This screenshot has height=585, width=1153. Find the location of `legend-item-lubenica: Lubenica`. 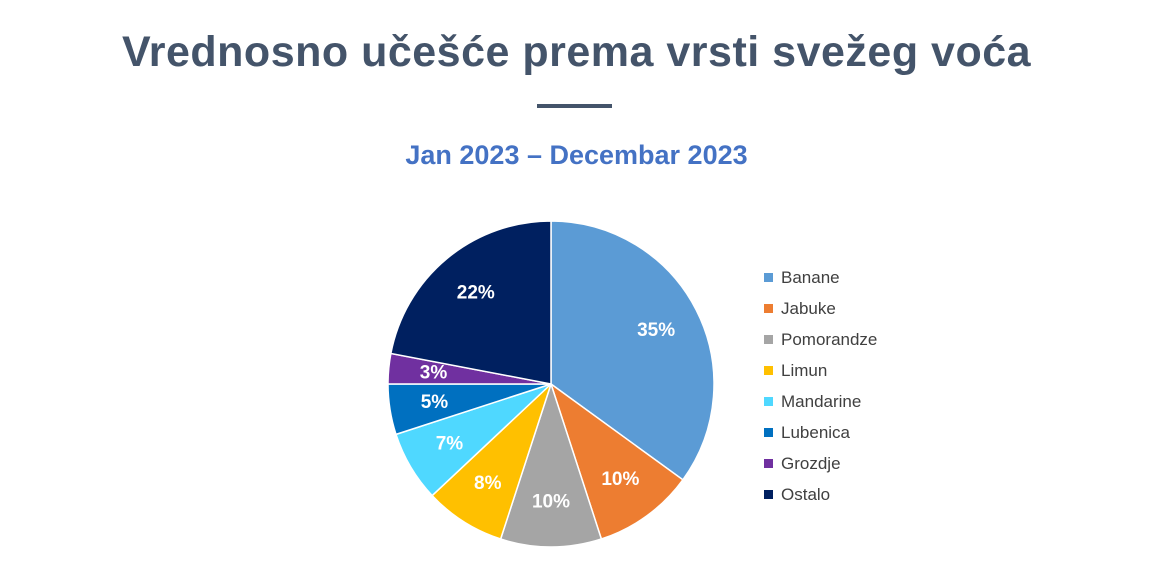

legend-item-lubenica: Lubenica is located at coordinates (820, 432).